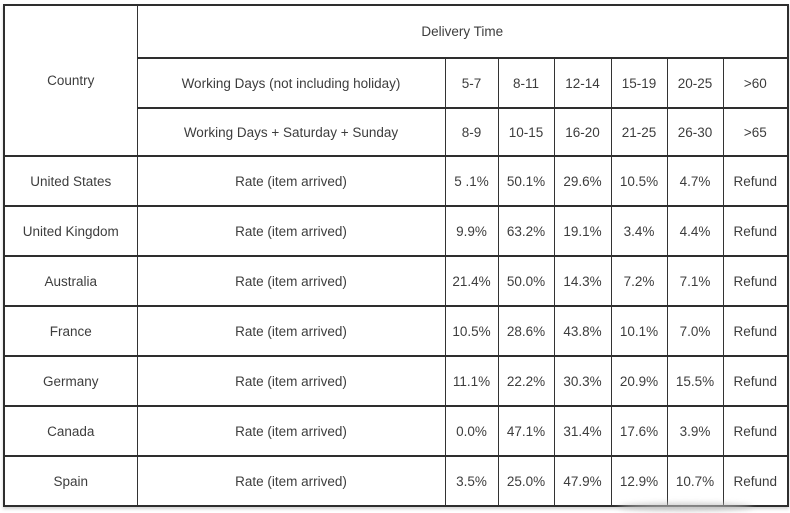 The width and height of the screenshot is (790, 513). I want to click on rate-value-cell: 25.0%, so click(526, 481).